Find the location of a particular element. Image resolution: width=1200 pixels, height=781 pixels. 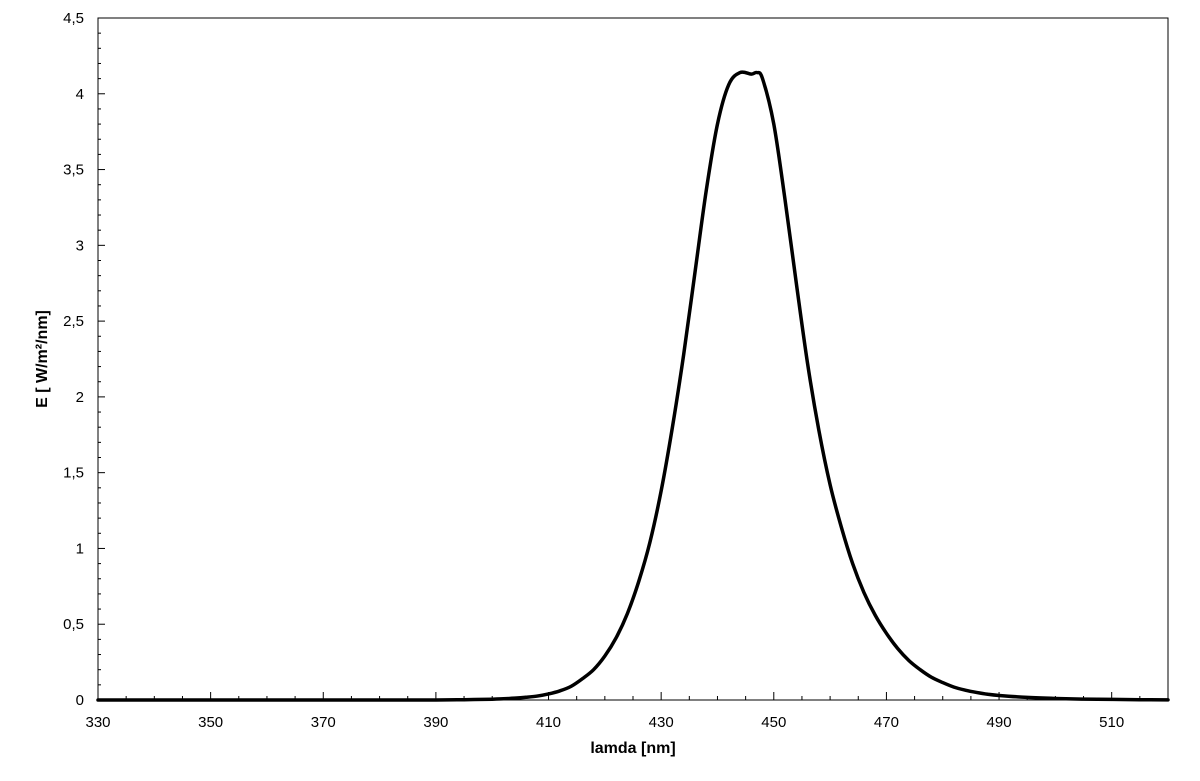

x-tick-label: 470 is located at coordinates (886, 722).